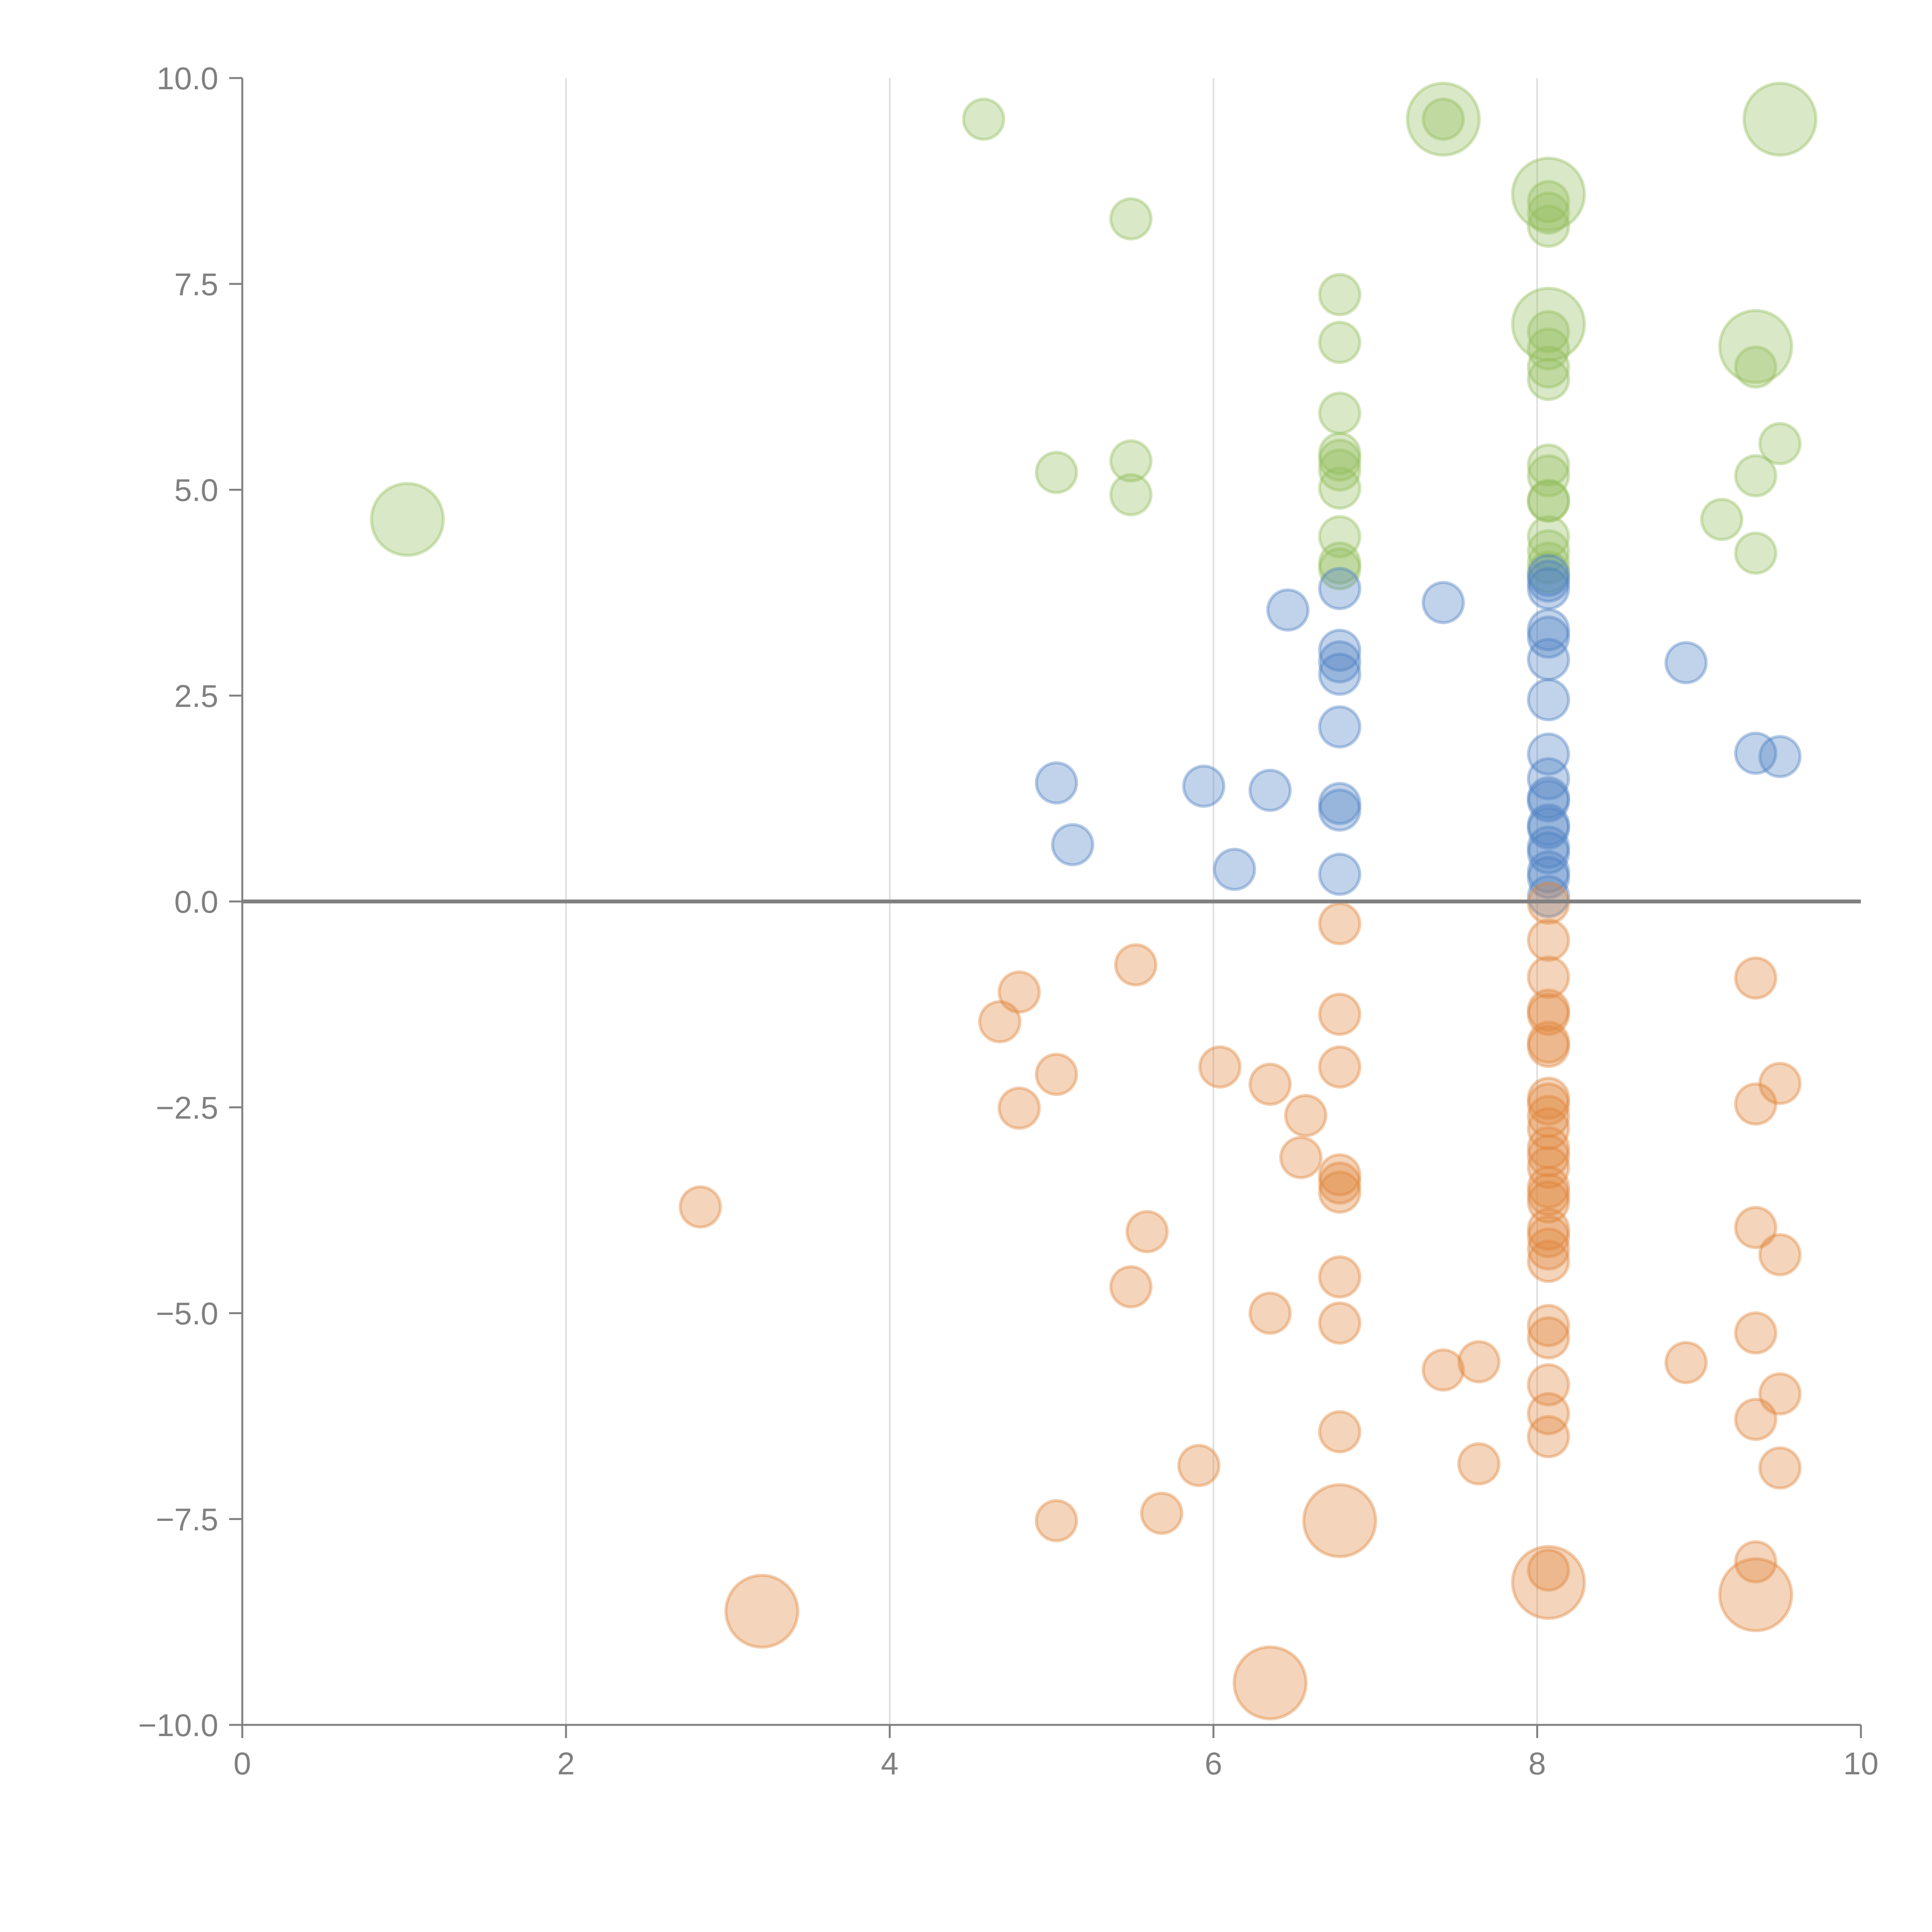 Image resolution: width=1932 pixels, height=1932 pixels. Describe the element at coordinates (187, 1314) in the screenshot. I see `y-tick-label: −5.0` at that location.